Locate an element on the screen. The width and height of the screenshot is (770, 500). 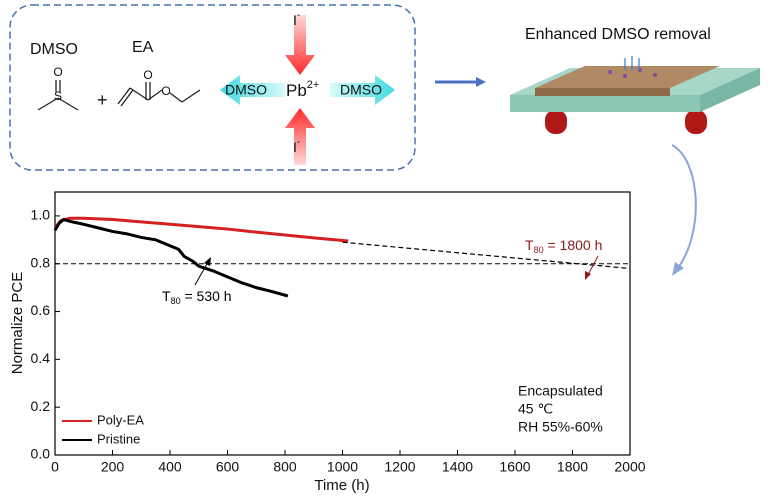
iodide-bottom: I- is located at coordinates (296, 146).